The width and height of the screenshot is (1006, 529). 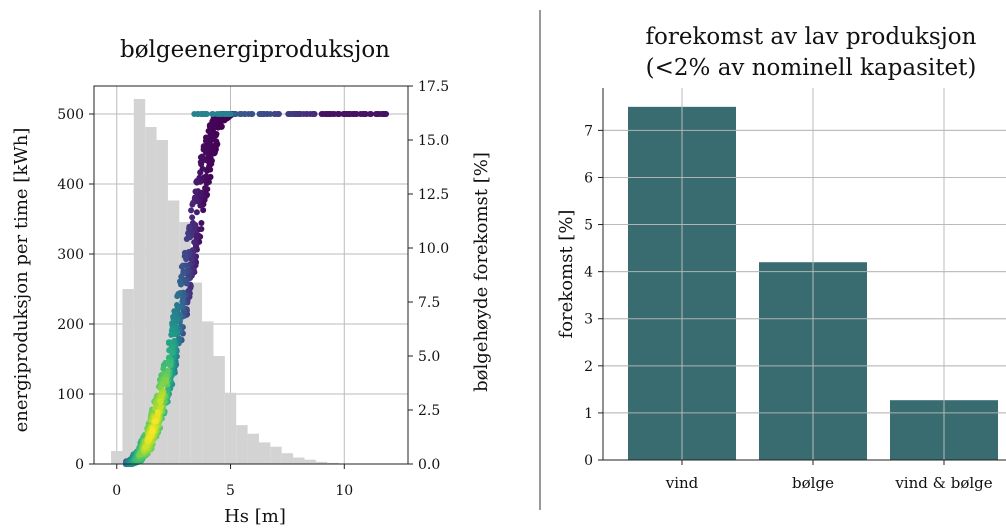 I want to click on right-y-tick-label: 0, so click(x=588, y=461).